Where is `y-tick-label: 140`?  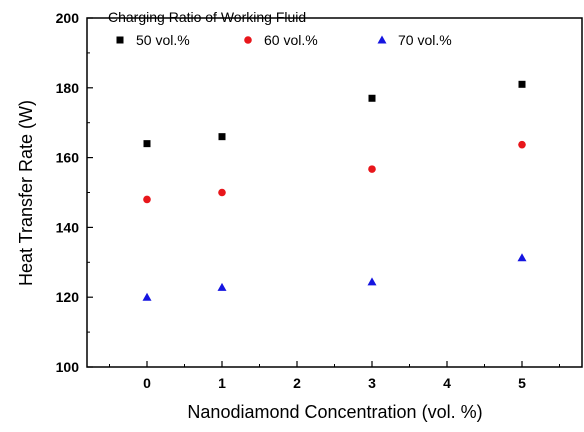 y-tick-label: 140 is located at coordinates (68, 227).